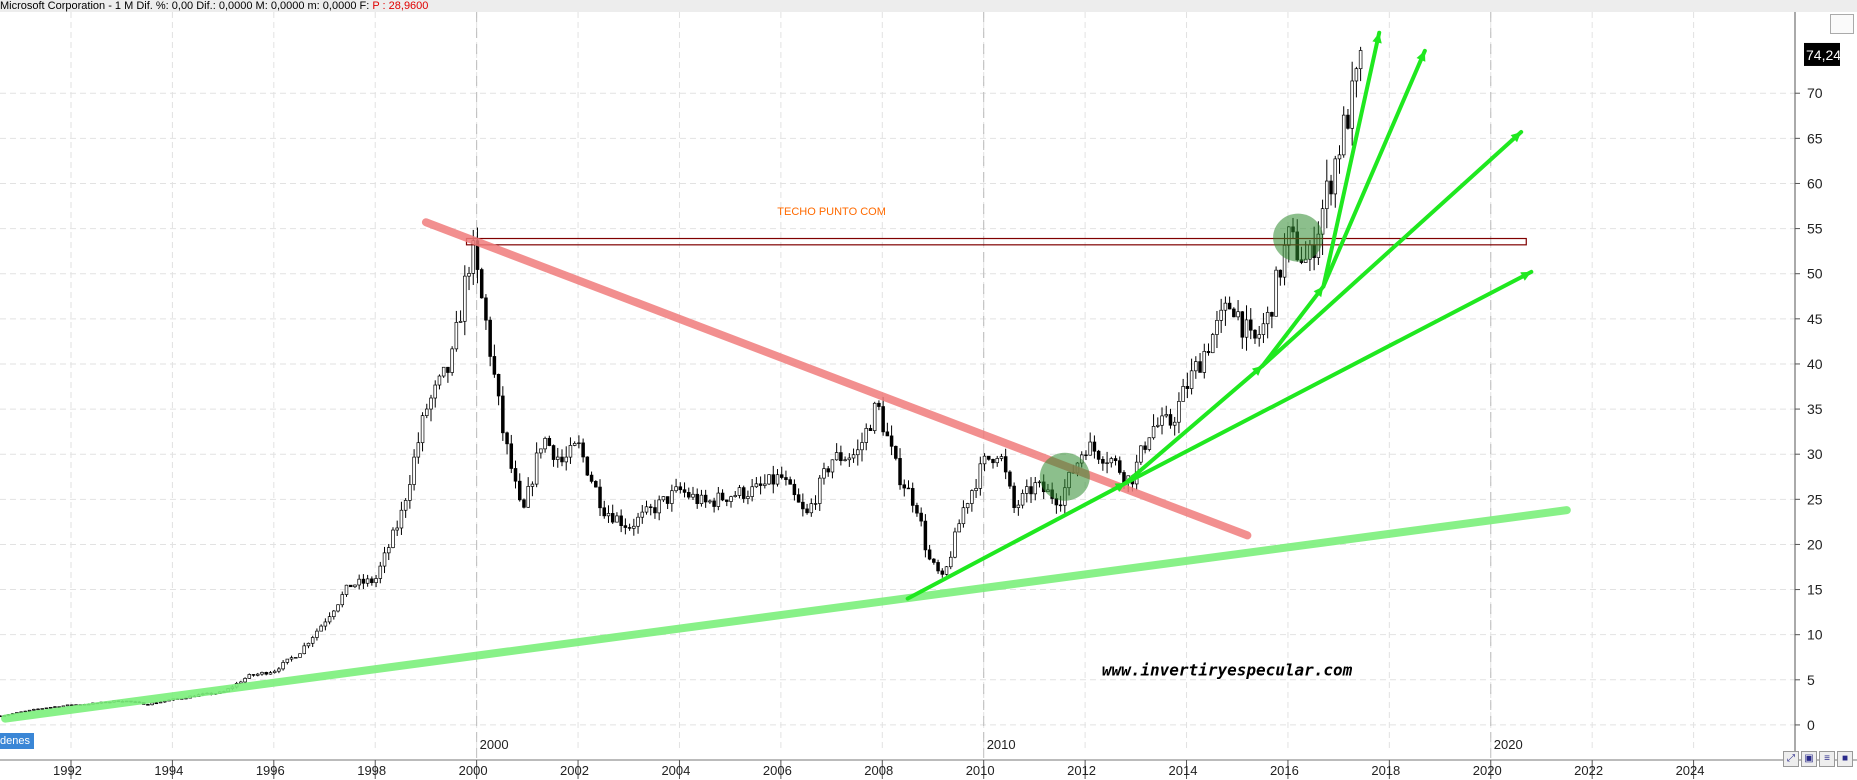  I want to click on x-tick-label: 2016, so click(1284, 770).